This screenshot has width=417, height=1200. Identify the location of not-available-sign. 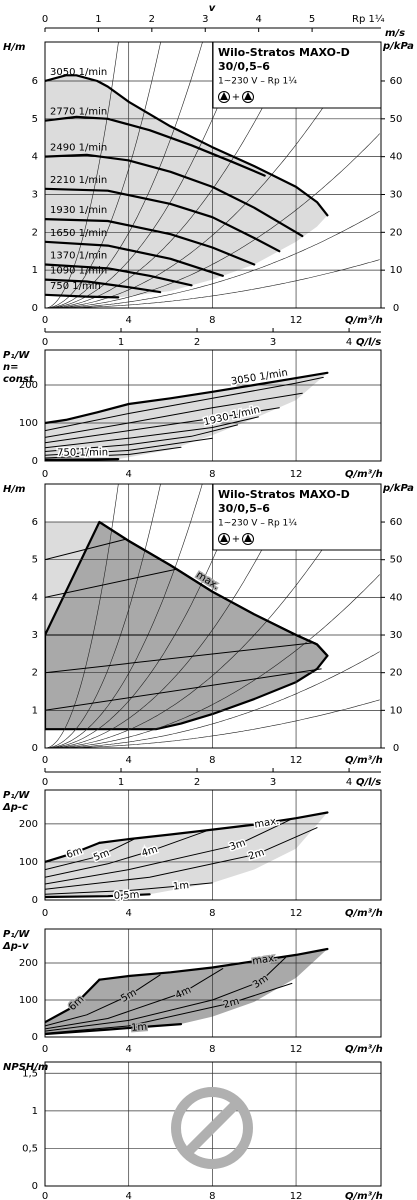
(212, 1128).